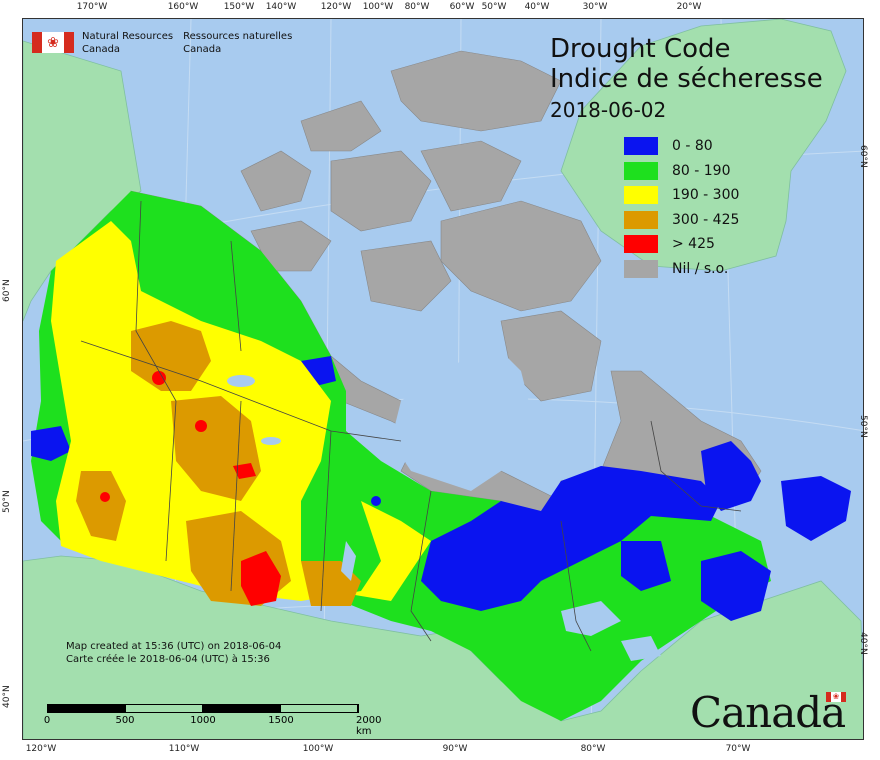 Image resolution: width=880 pixels, height=760 pixels. I want to click on agency-en-line1: Natural Resources, so click(128, 36).